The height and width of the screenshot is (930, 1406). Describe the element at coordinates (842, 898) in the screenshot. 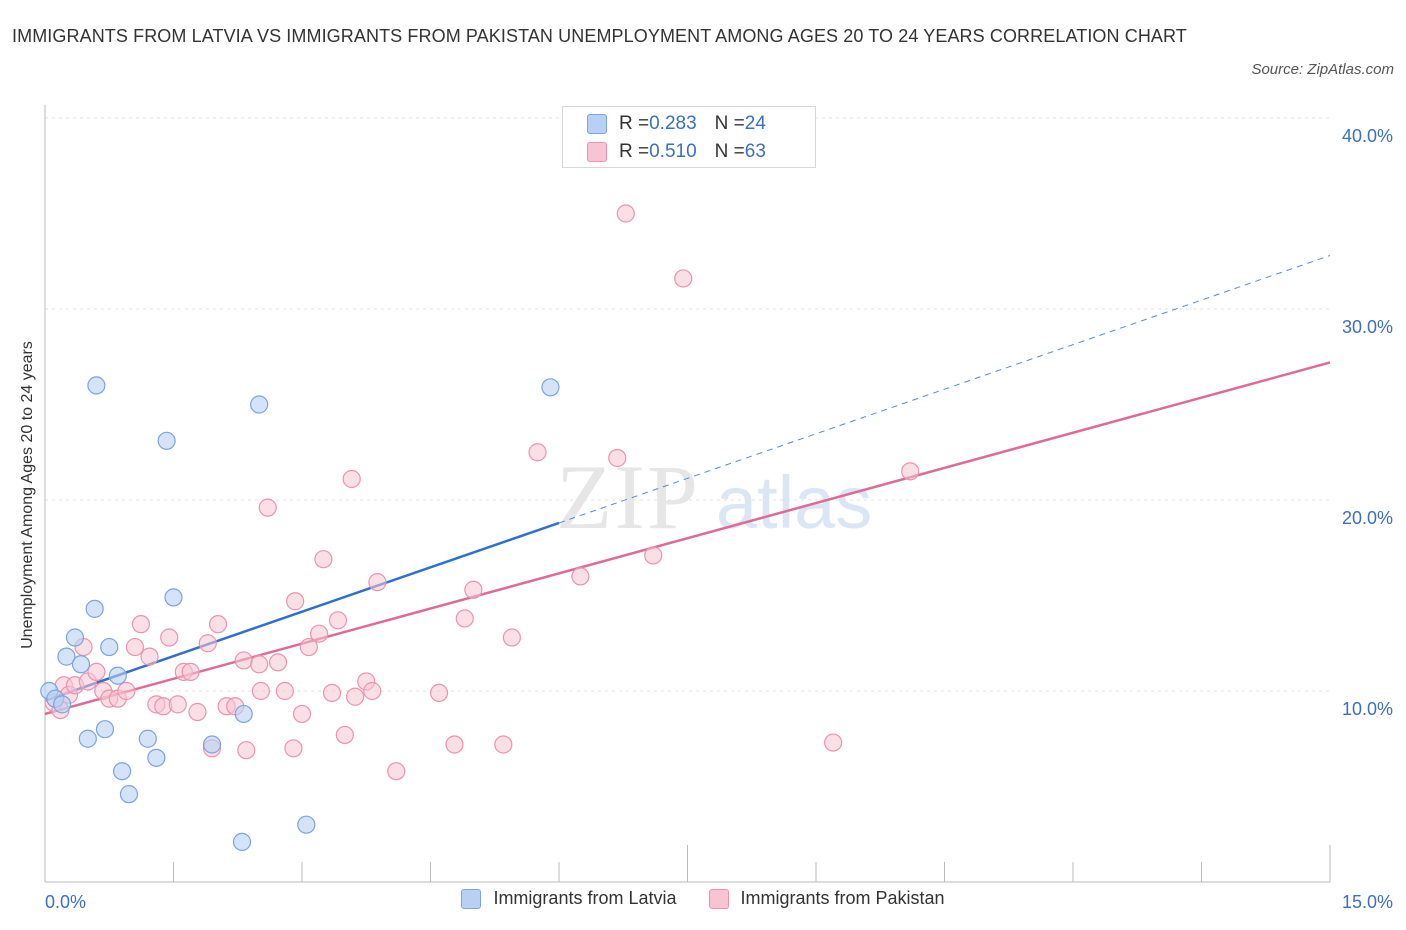

I see `pakistan-legend-label: Immigrants from Pakistan` at that location.